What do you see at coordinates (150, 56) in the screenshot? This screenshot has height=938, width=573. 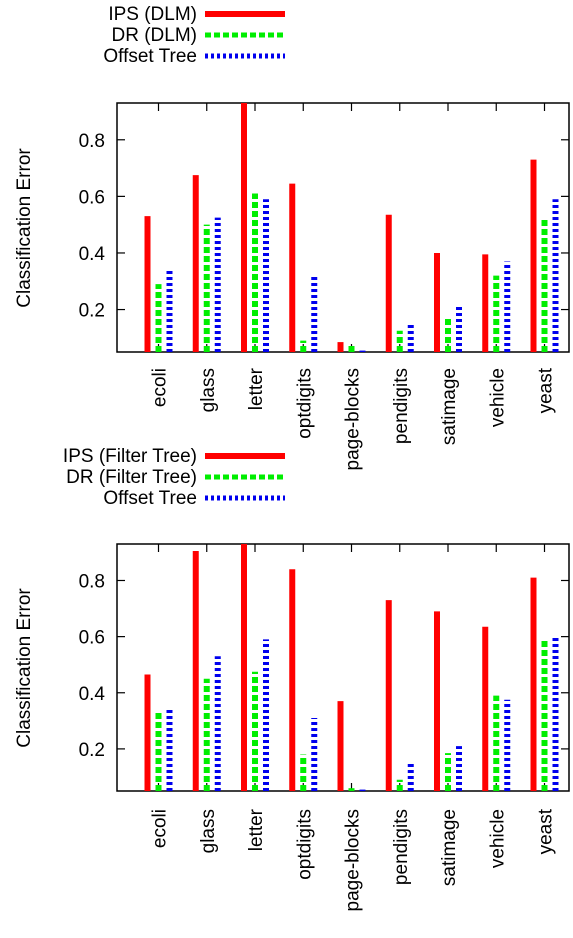 I see `chart1-legend-label-offset: Offset Tree` at bounding box center [150, 56].